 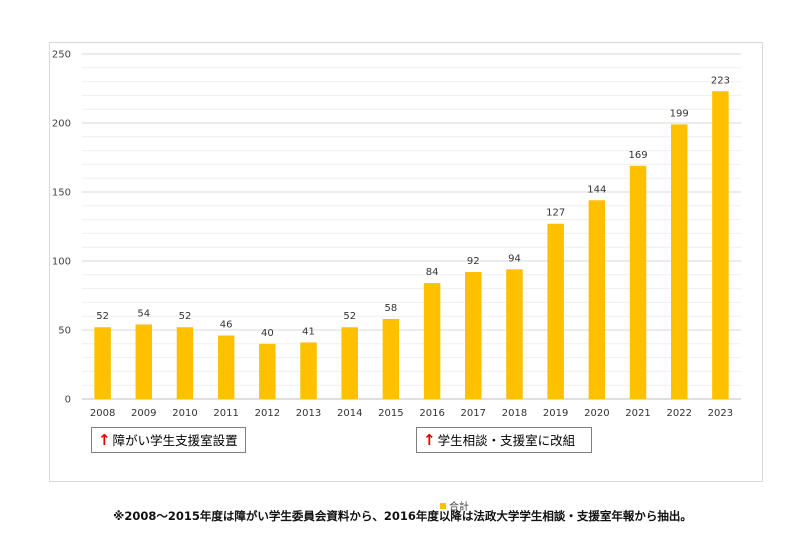 What do you see at coordinates (443, 506) in the screenshot?
I see `legend-swatch` at bounding box center [443, 506].